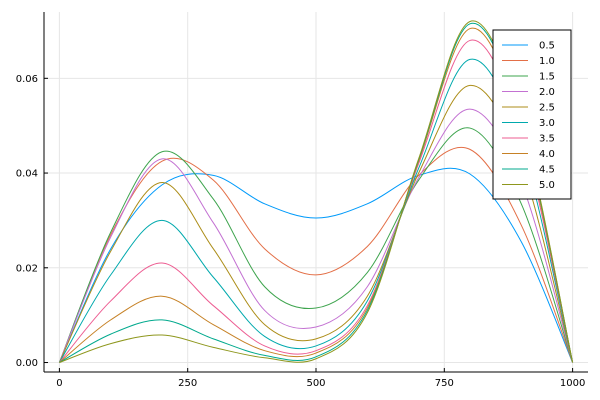 The image size is (600, 400). Describe the element at coordinates (547, 170) in the screenshot. I see `legend-label: 4.5` at that location.